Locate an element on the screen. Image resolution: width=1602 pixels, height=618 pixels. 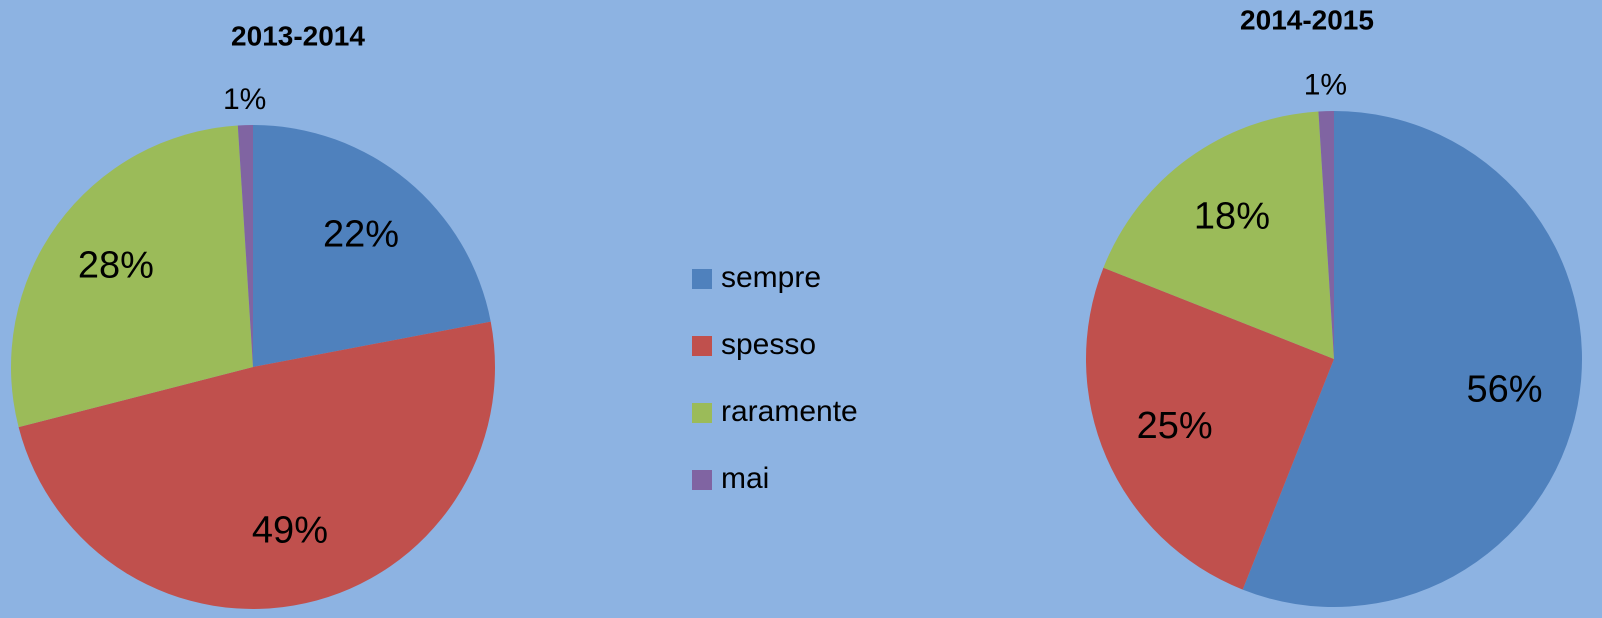
data-label: 56% is located at coordinates (1504, 390).